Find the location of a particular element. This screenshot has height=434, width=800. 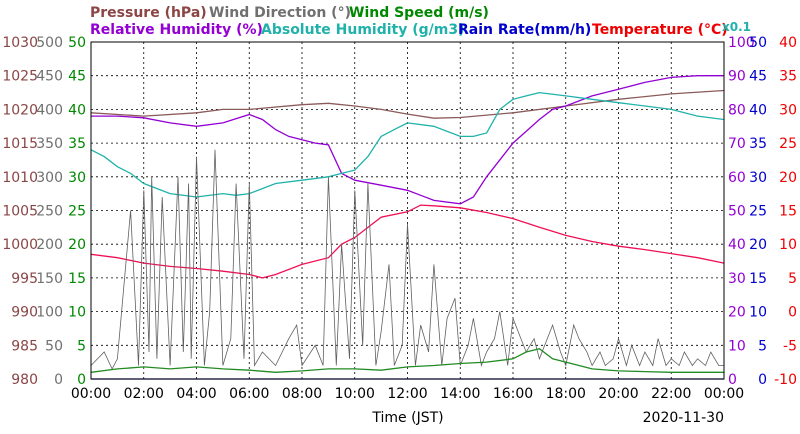

pressure-tick-label: 985 is located at coordinates (24, 346).